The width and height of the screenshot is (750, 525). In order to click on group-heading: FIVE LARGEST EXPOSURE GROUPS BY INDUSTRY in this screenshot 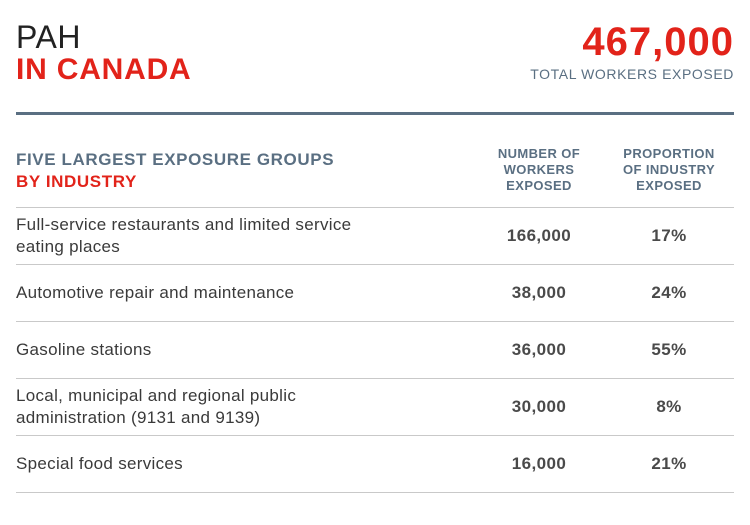, I will do `click(245, 166)`.